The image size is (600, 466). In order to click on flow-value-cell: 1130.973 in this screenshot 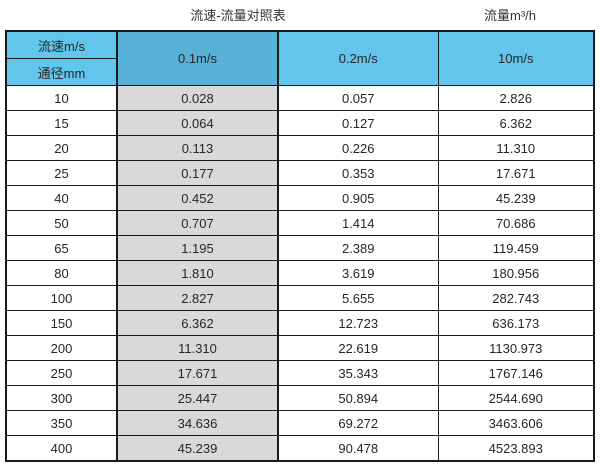, I will do `click(516, 348)`.